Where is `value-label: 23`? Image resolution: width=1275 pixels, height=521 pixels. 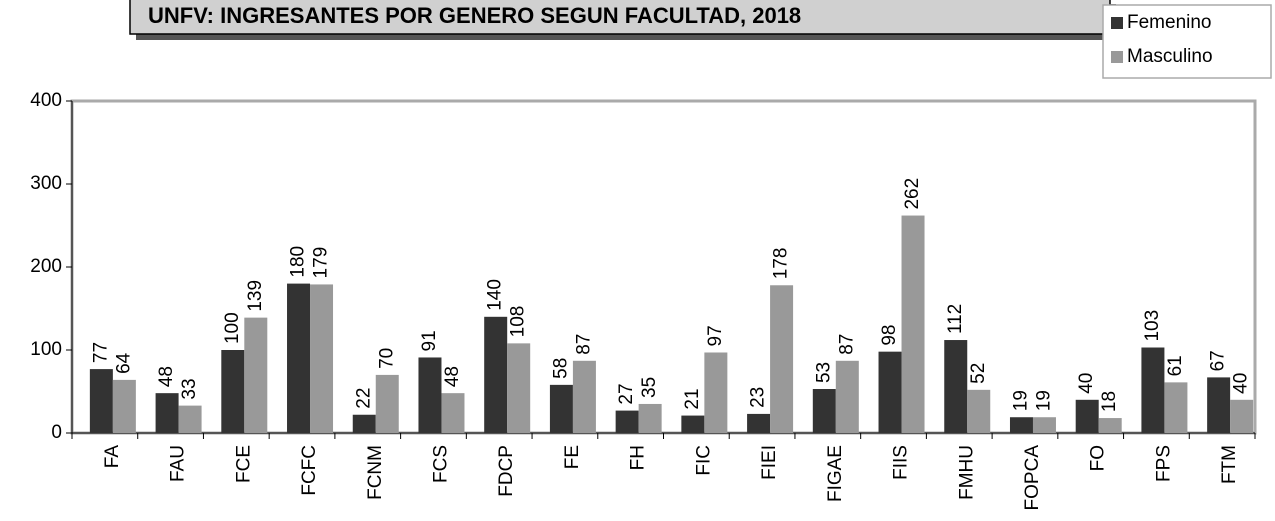
value-label: 23 is located at coordinates (758, 397).